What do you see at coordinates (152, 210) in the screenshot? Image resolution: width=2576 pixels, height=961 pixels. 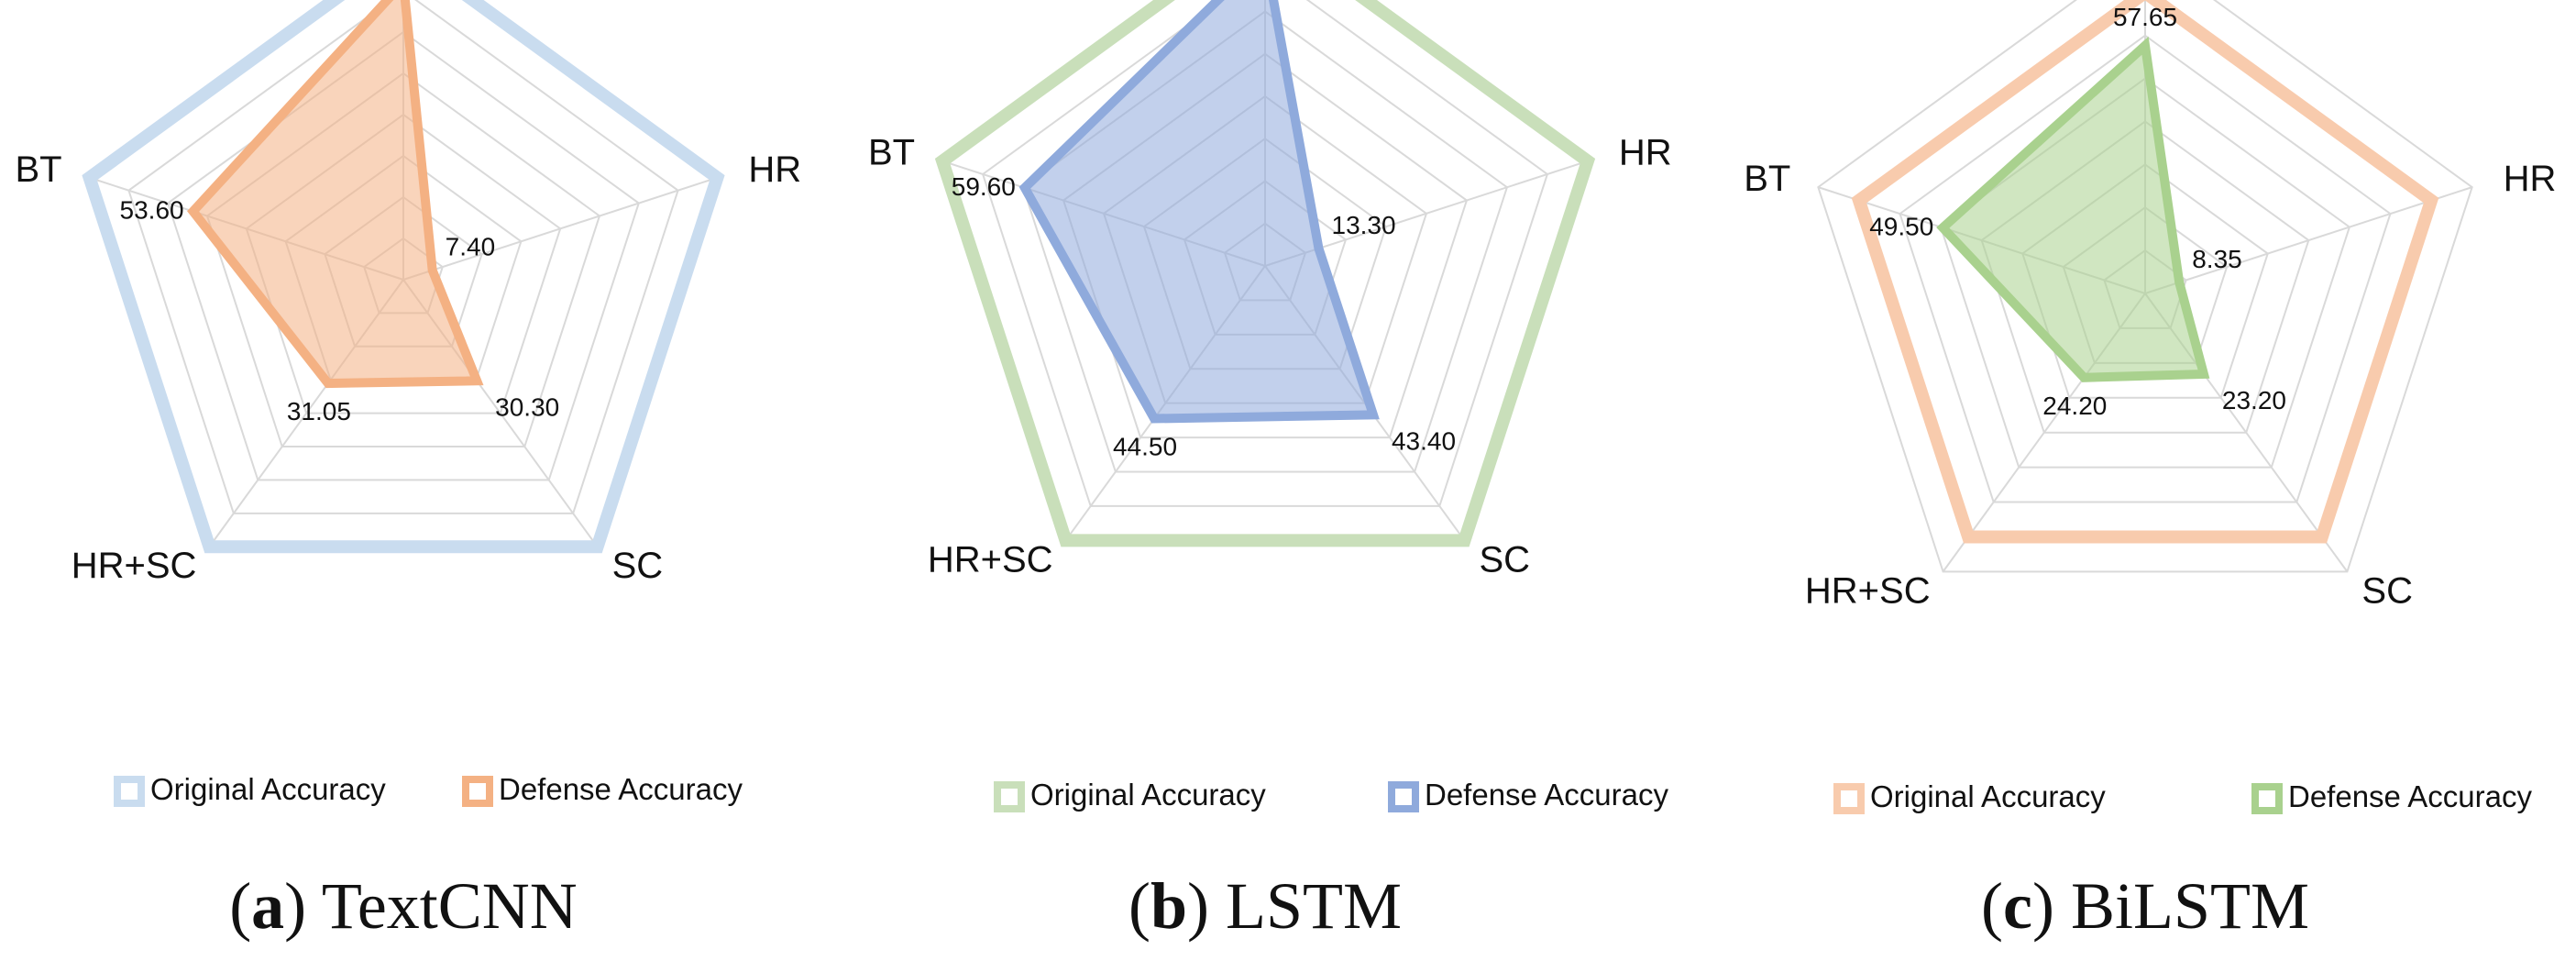 I see `data-label: 53.60` at bounding box center [152, 210].